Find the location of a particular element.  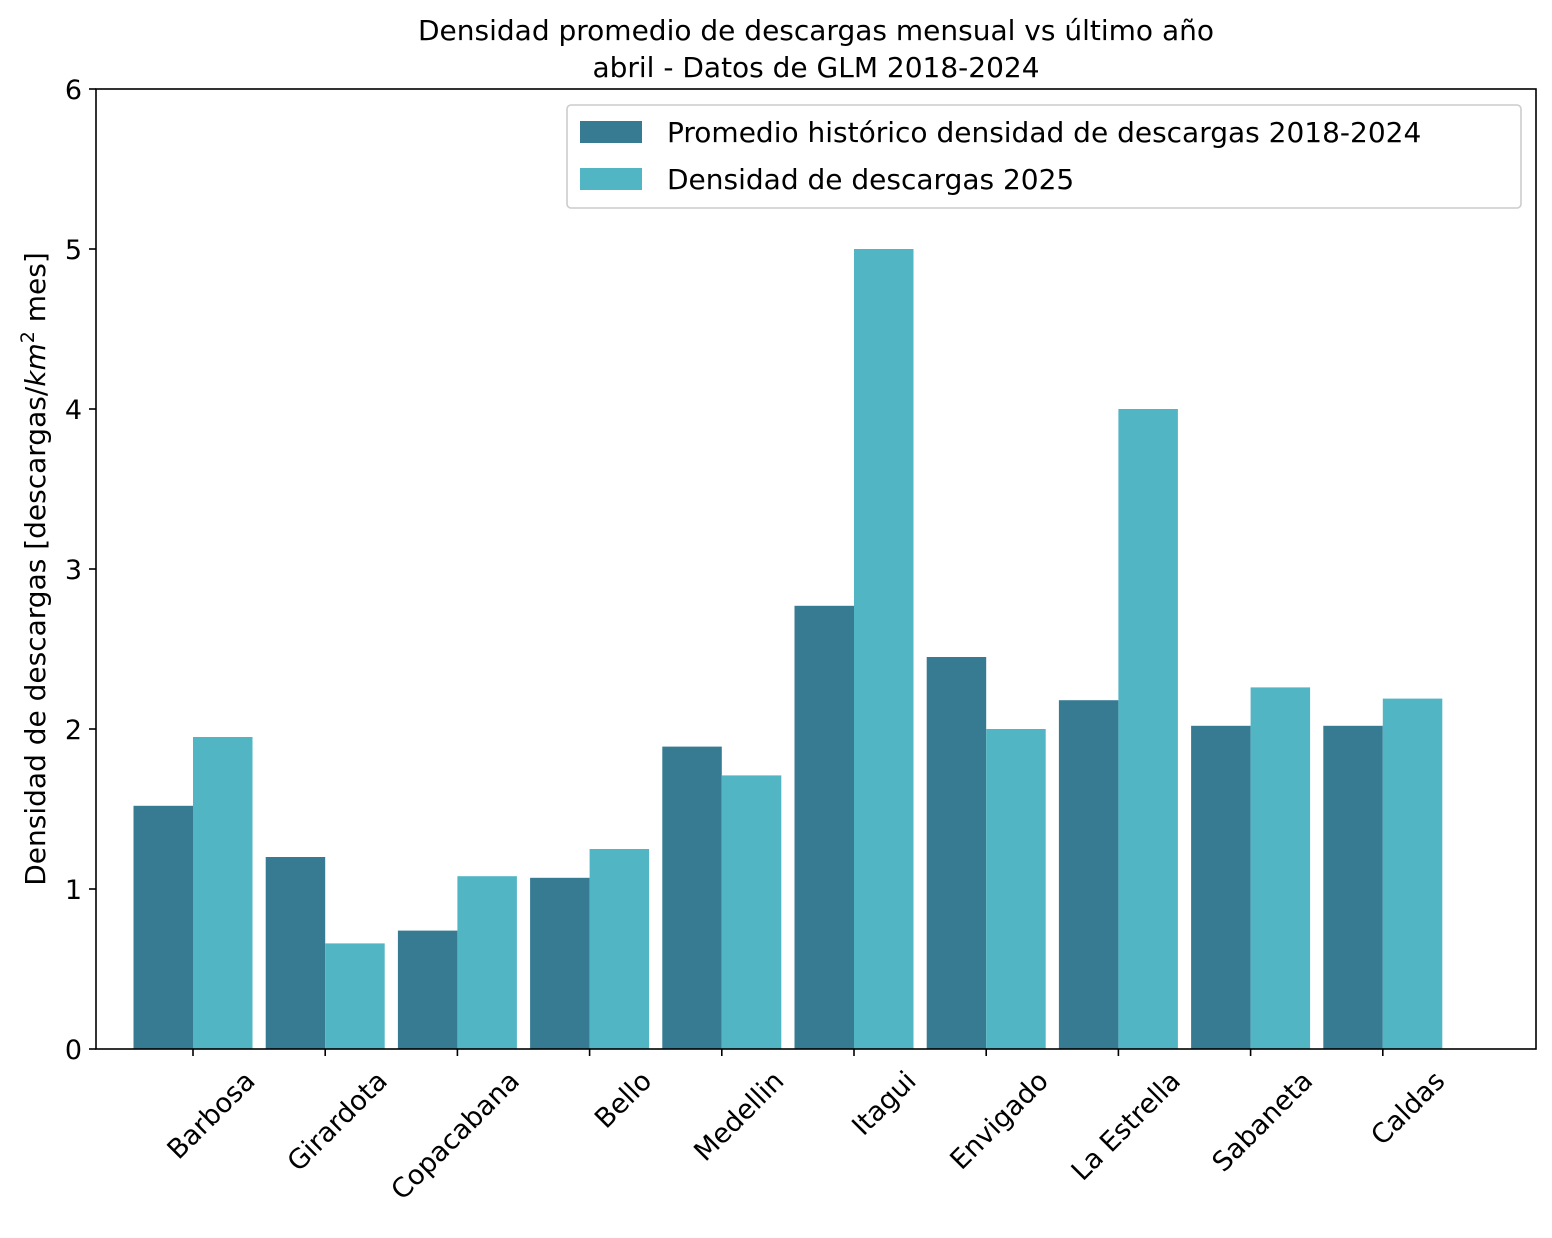

y-axis-label-suffix: mes] is located at coordinates (35, 291).